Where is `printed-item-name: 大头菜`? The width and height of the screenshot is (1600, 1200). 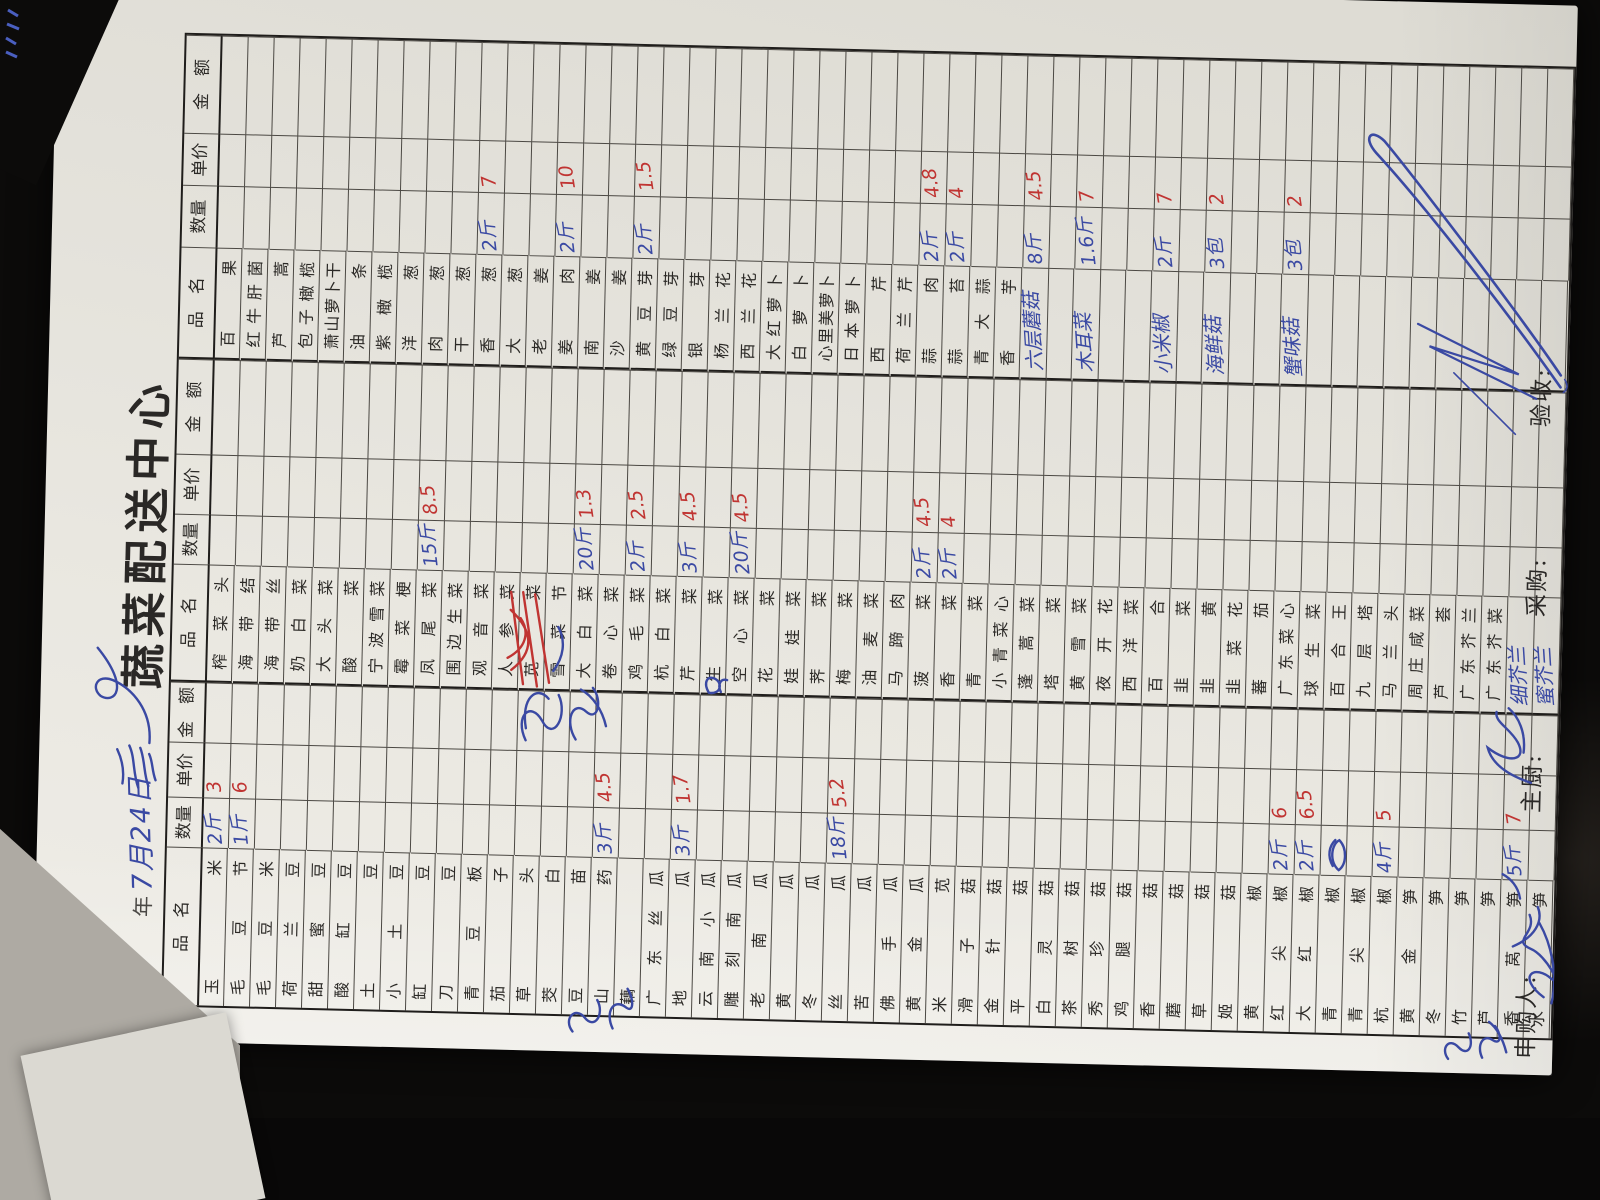 printed-item-name: 大头菜 is located at coordinates (324, 626).